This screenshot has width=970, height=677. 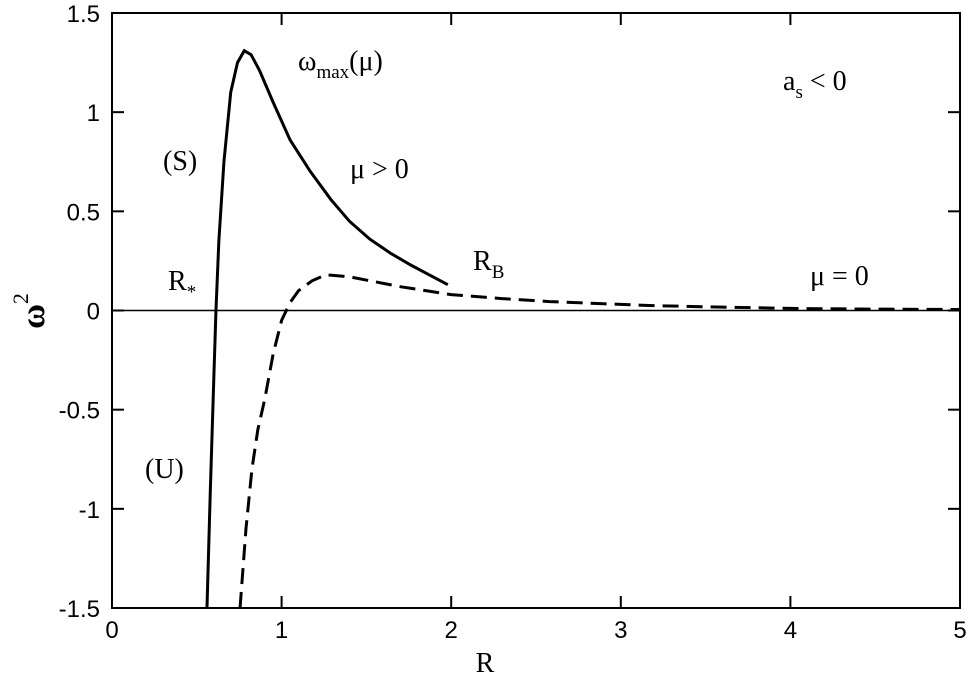 What do you see at coordinates (93, 113) in the screenshot?
I see `y-tick-label: 1` at bounding box center [93, 113].